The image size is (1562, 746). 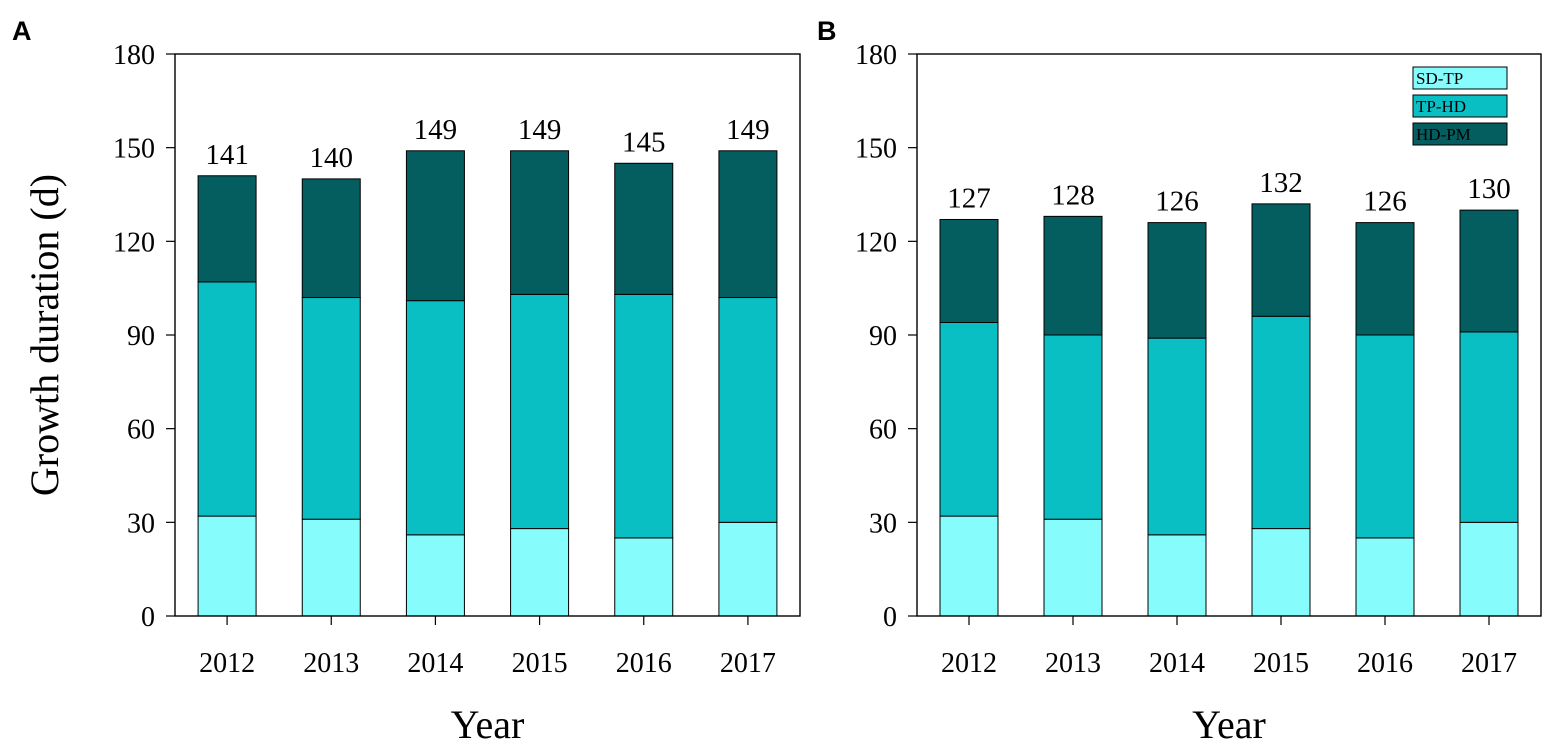 What do you see at coordinates (435, 575) in the screenshot?
I see `panel-a-bar-sd-tp-2014` at bounding box center [435, 575].